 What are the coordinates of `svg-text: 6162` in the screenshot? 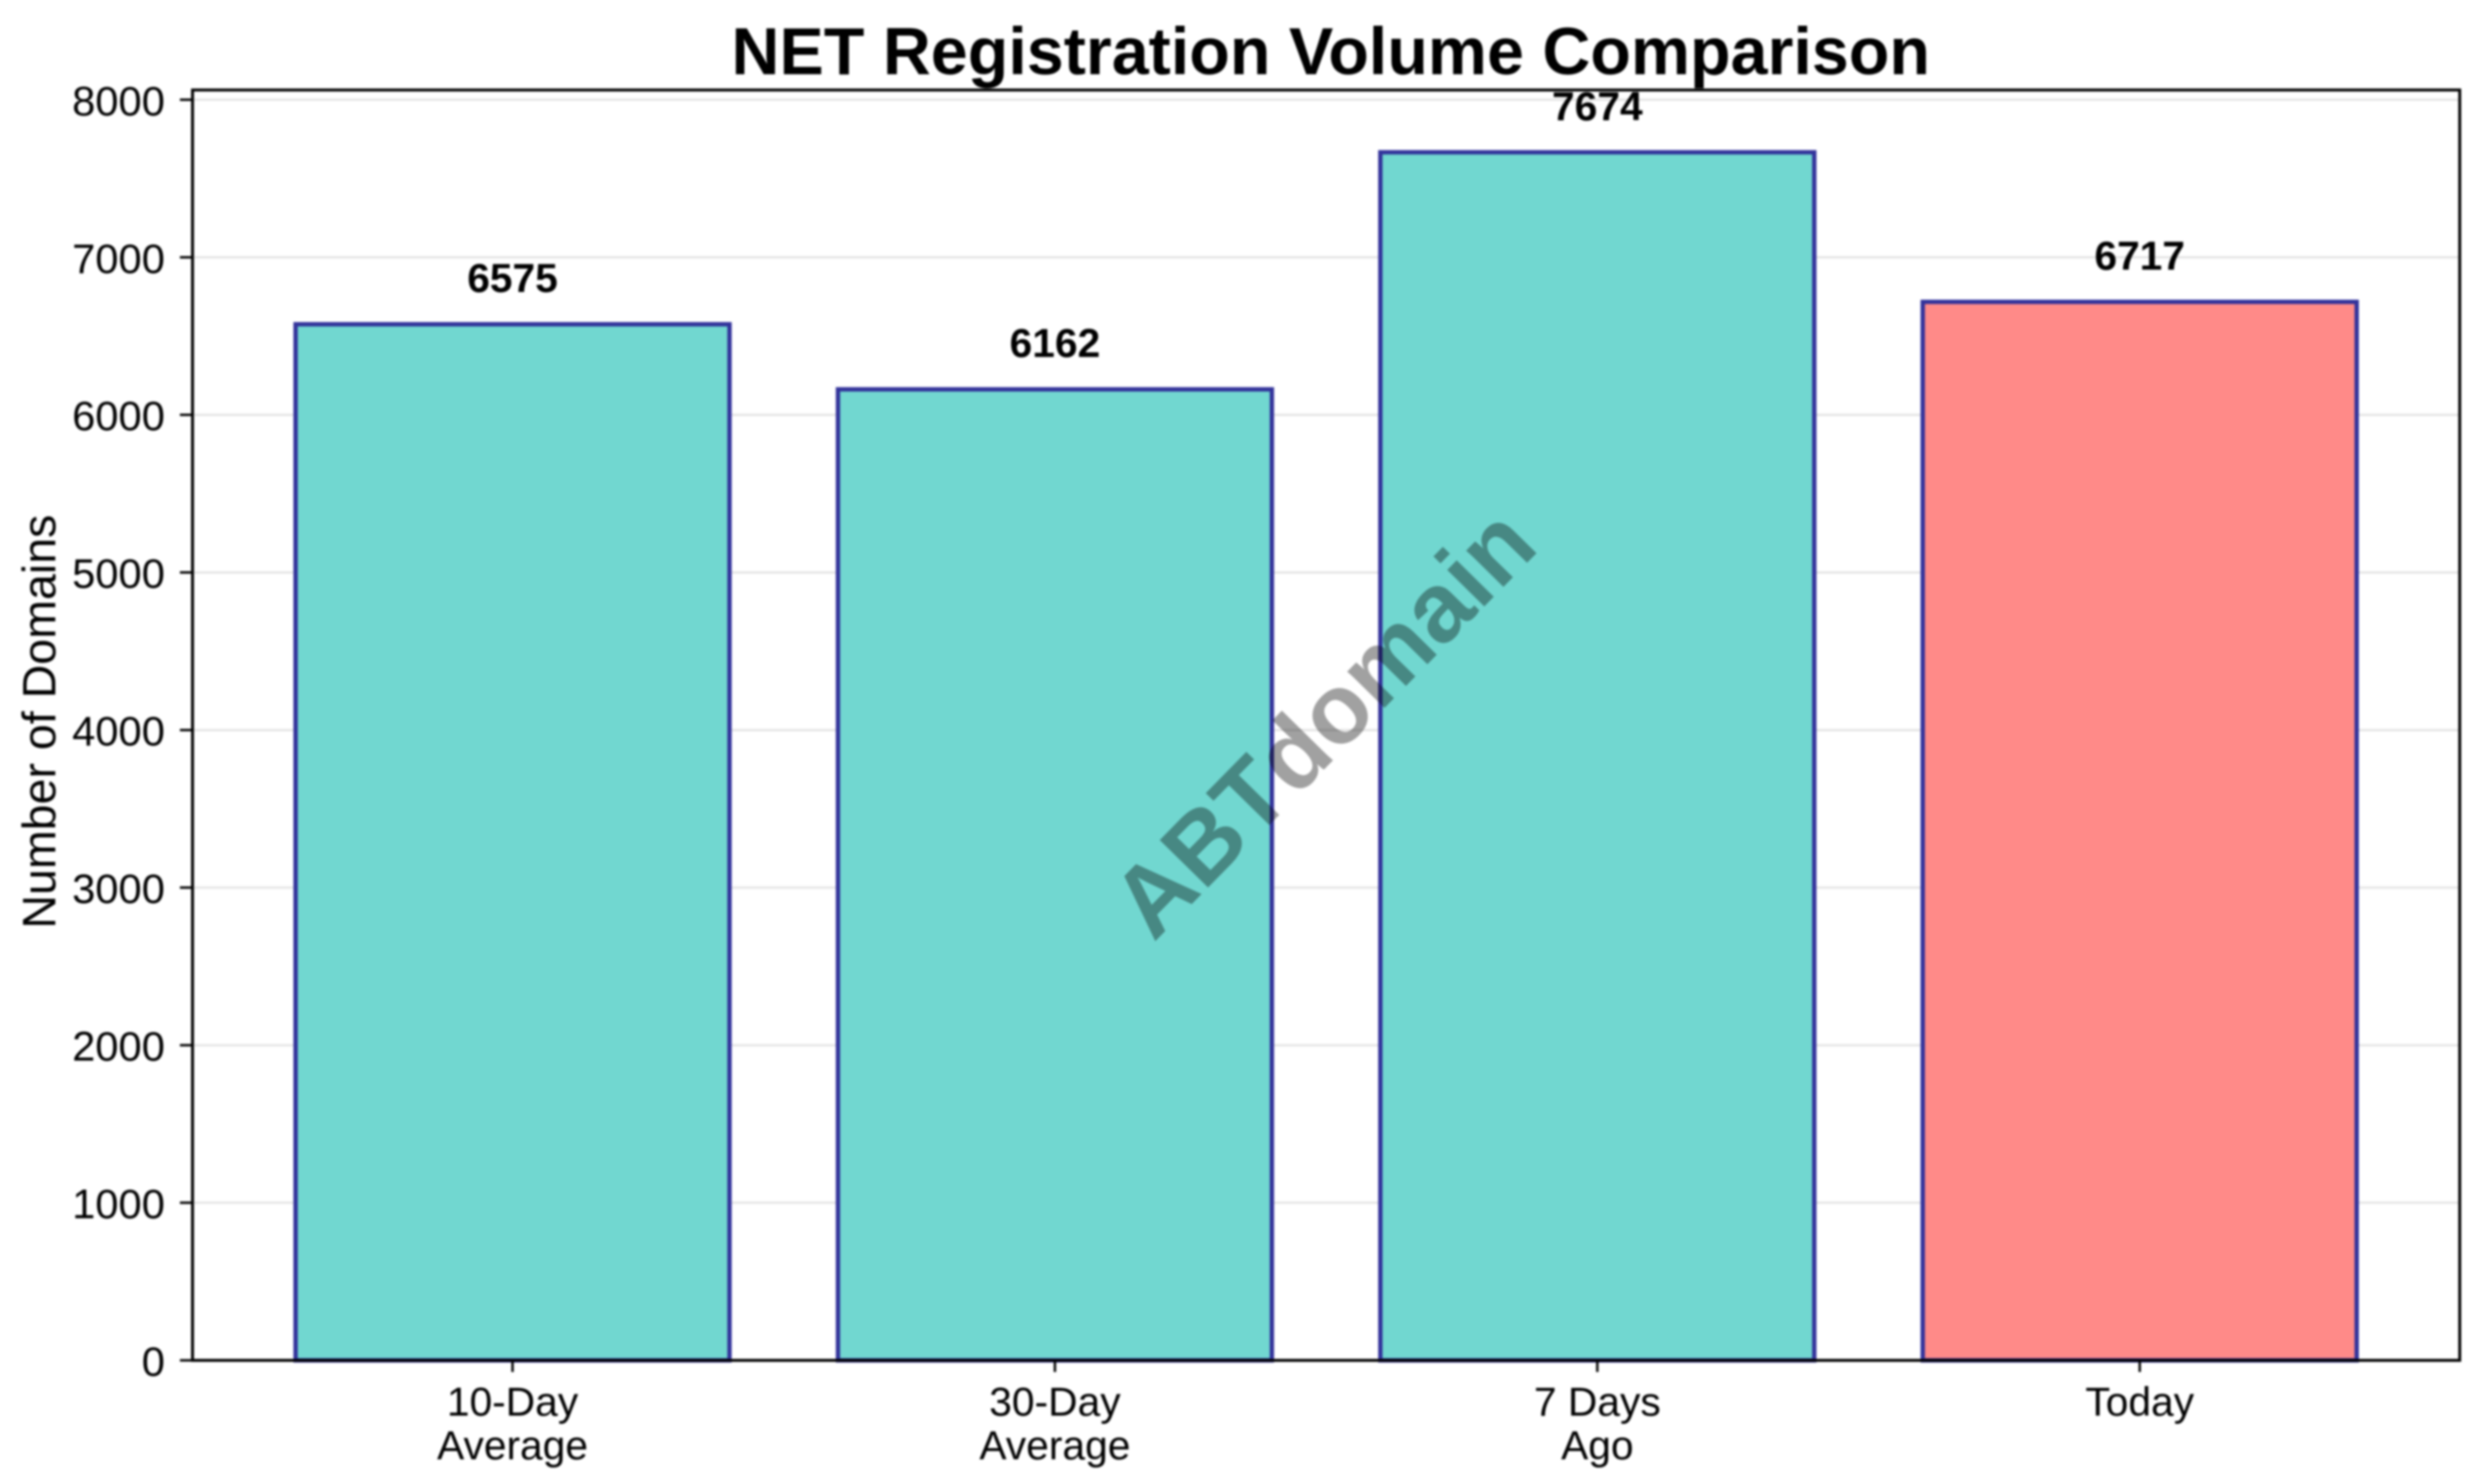 It's located at (1055, 343).